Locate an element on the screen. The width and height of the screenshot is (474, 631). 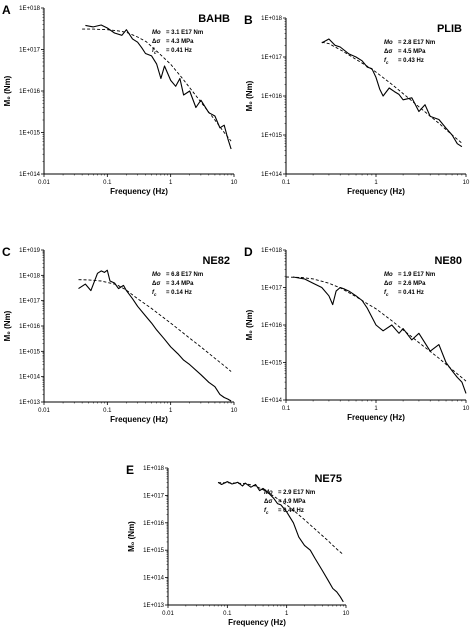
m0-value: = 6.8 E17 Nm is located at coordinates (184, 275).